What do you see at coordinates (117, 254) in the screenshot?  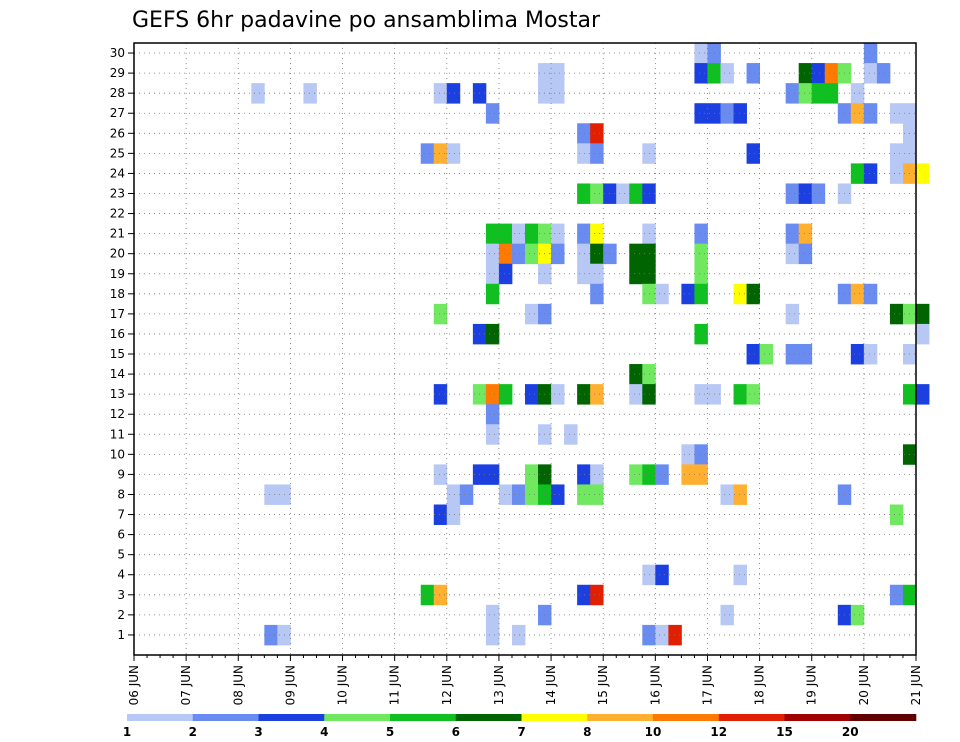 I see `y-tick-label: 20` at bounding box center [117, 254].